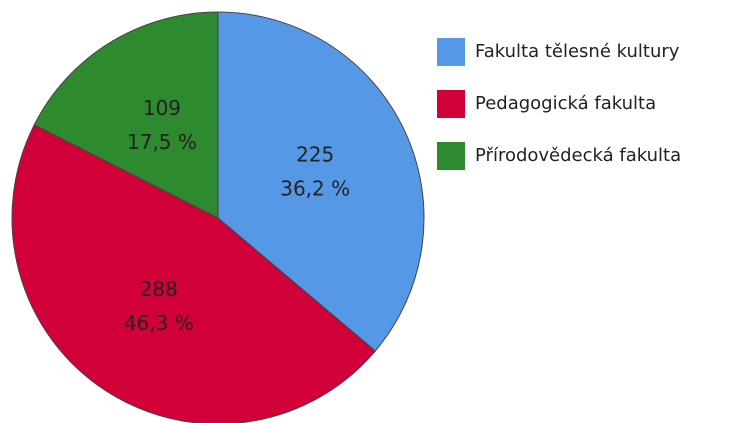 The width and height of the screenshot is (750, 423). Describe the element at coordinates (577, 51) in the screenshot. I see `legend-label: Fakulta tělesné kultury` at that location.